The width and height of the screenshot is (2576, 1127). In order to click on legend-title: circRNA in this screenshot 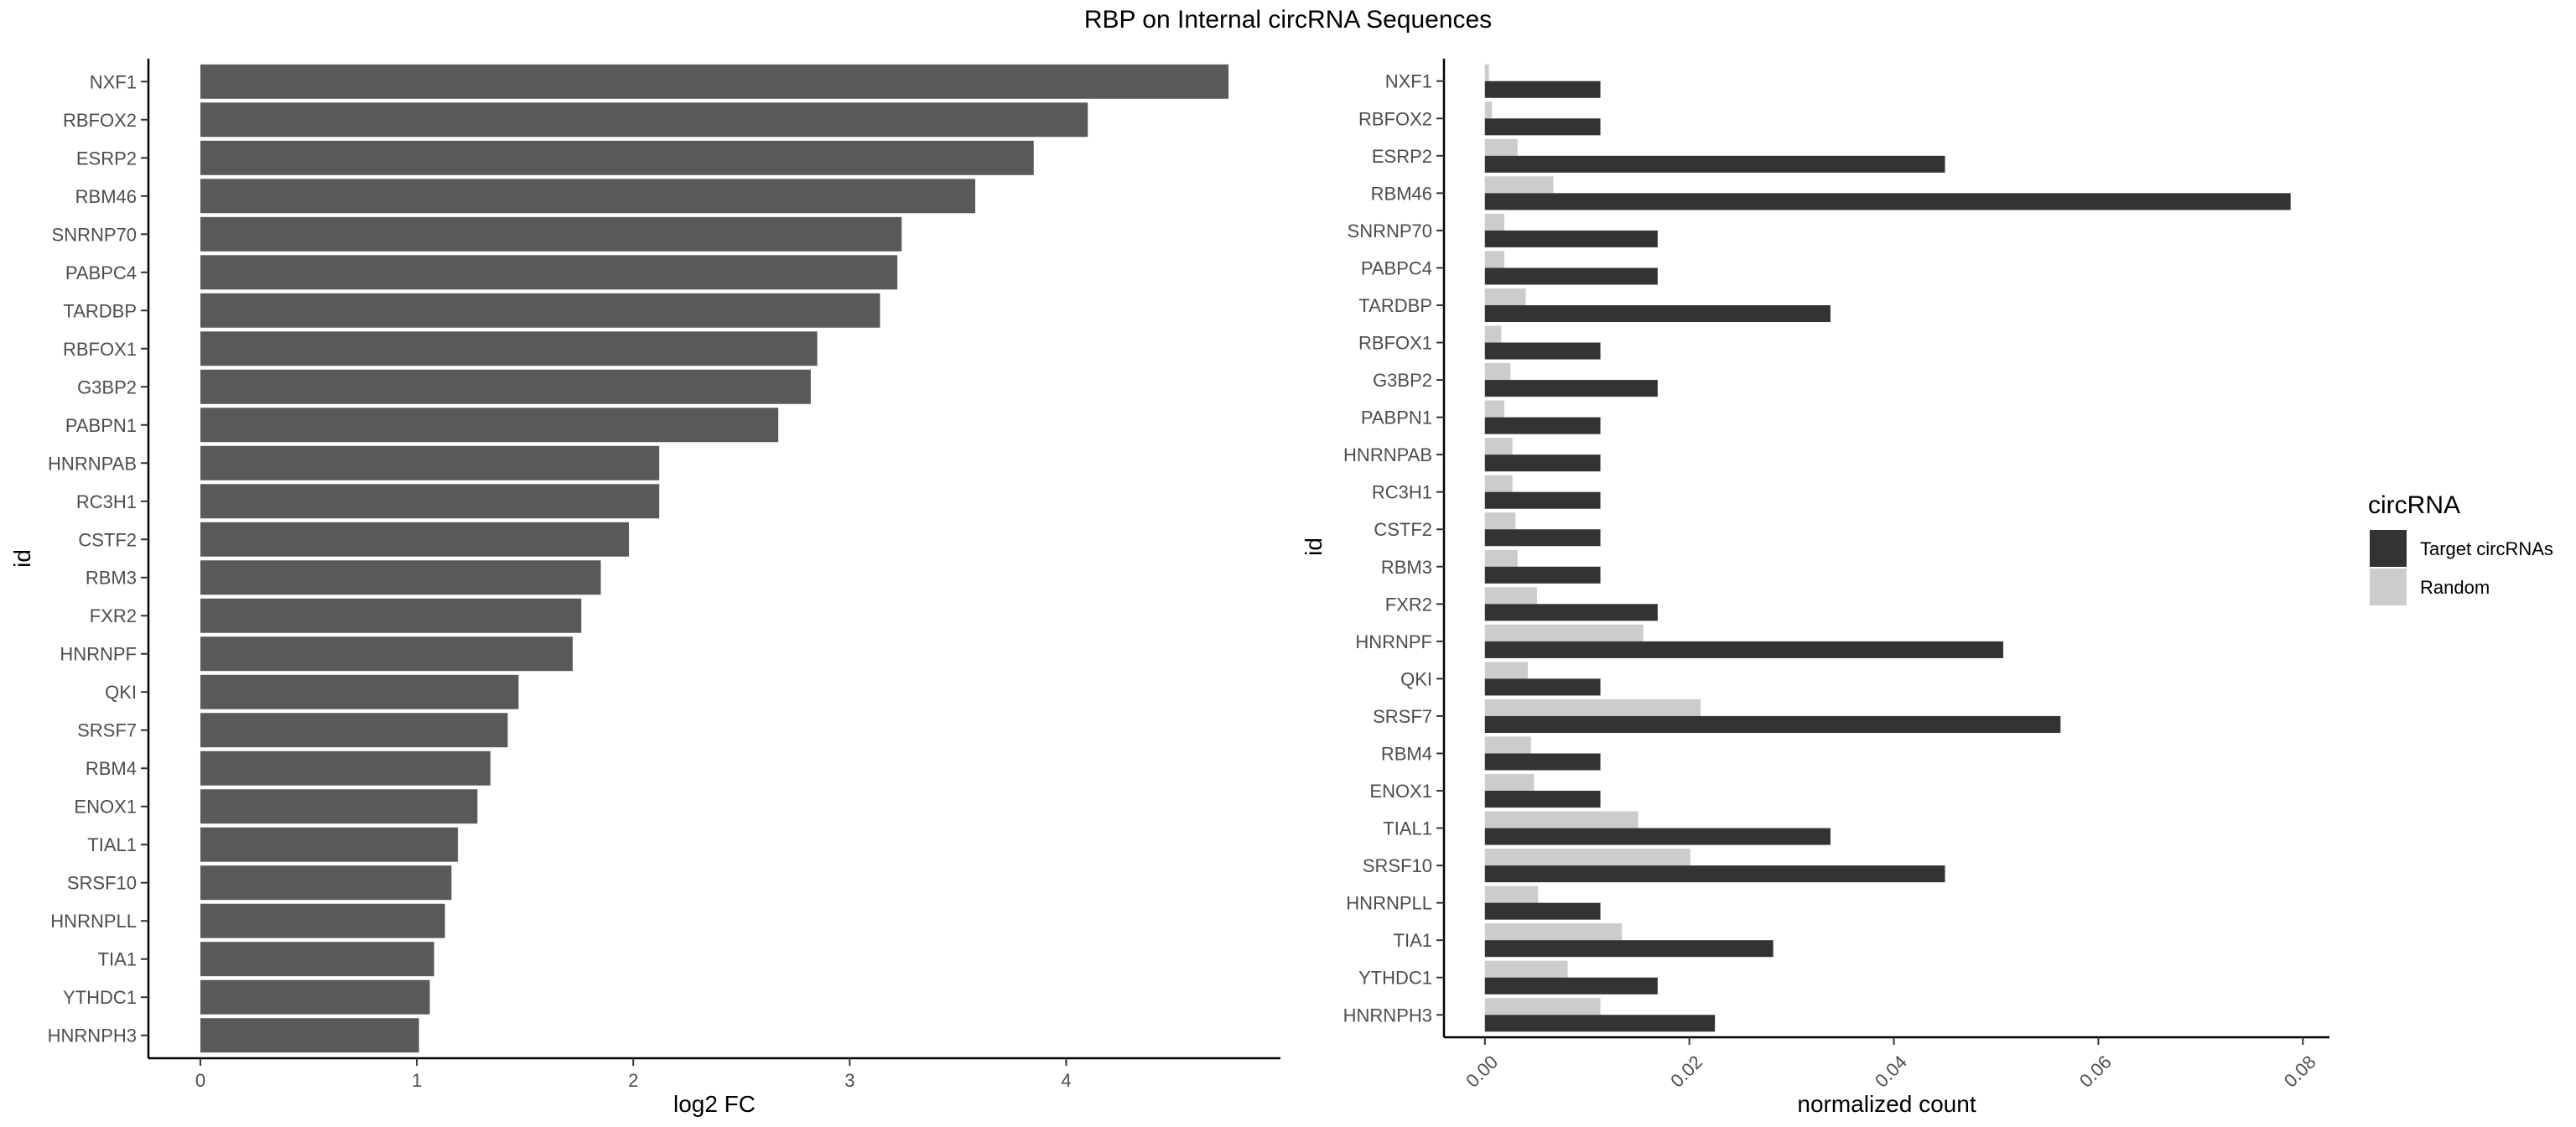, I will do `click(2414, 505)`.